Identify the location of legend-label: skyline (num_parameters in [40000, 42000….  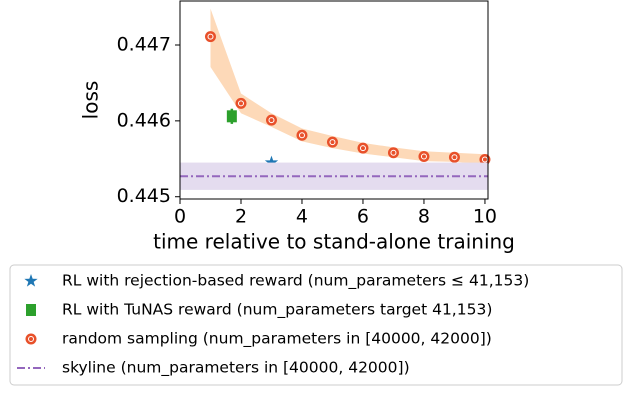
(236, 368).